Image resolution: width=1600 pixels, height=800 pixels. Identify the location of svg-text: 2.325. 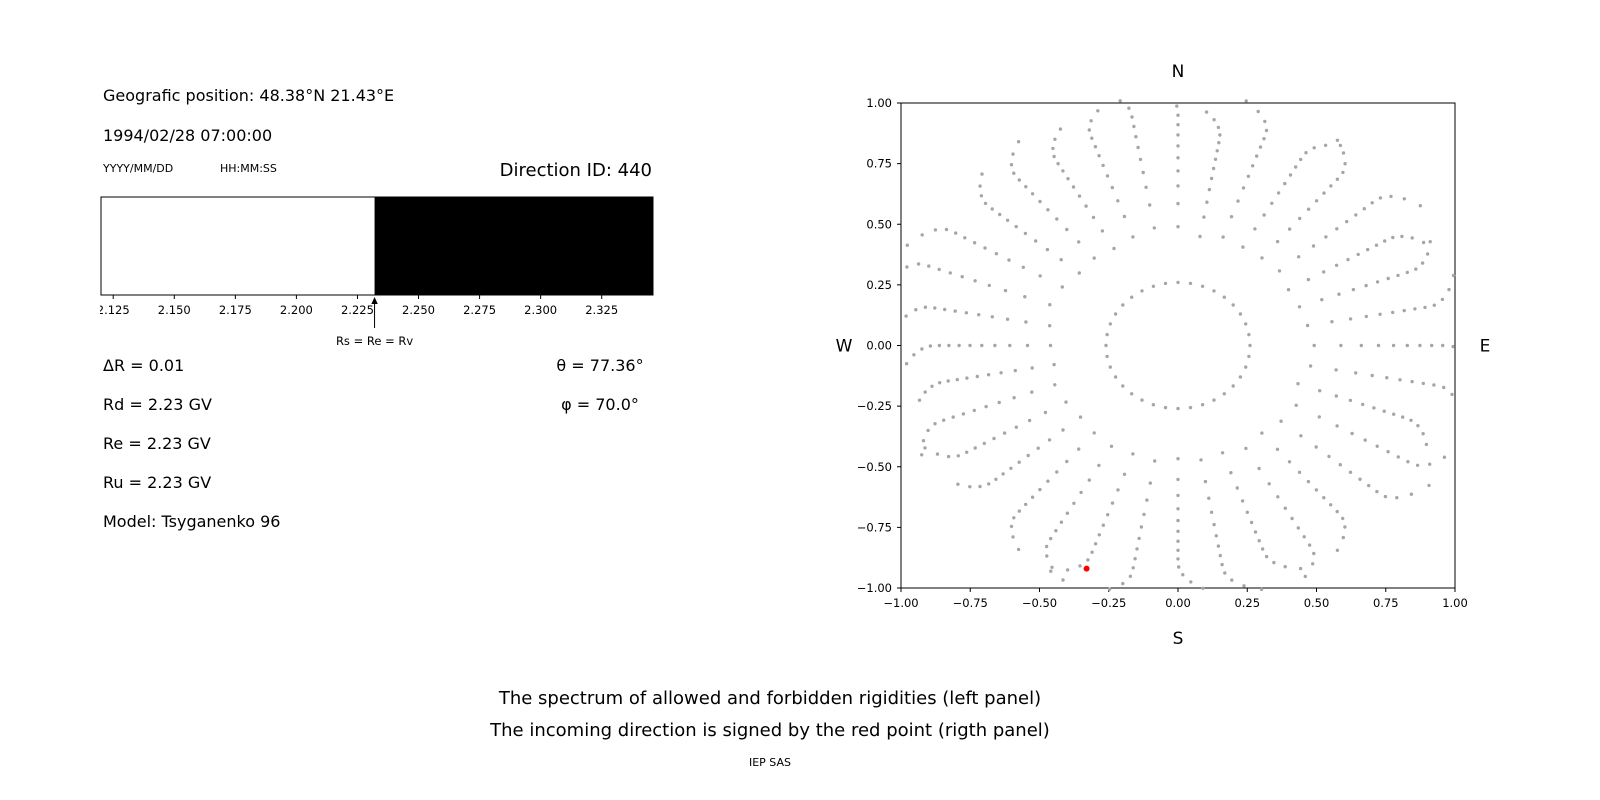
(601, 310).